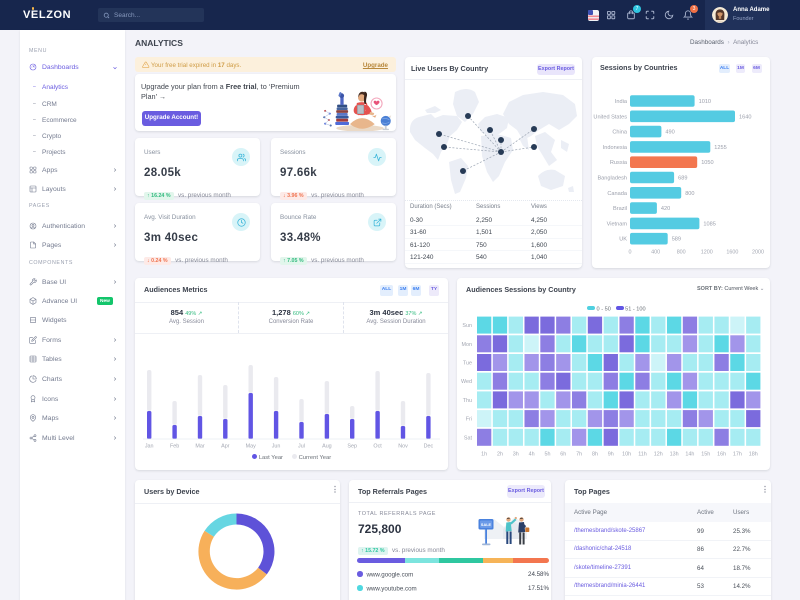  Describe the element at coordinates (467, 326) in the screenshot. I see `svg-text: Sun` at that location.